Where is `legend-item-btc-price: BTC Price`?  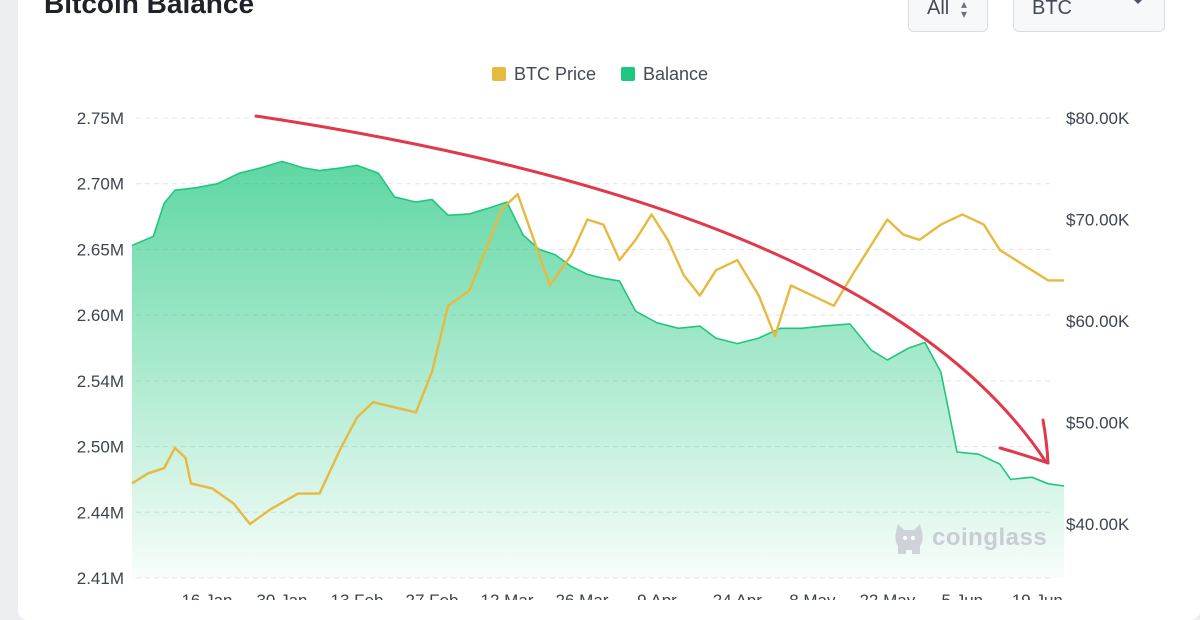
legend-item-btc-price: BTC Price is located at coordinates (543, 74).